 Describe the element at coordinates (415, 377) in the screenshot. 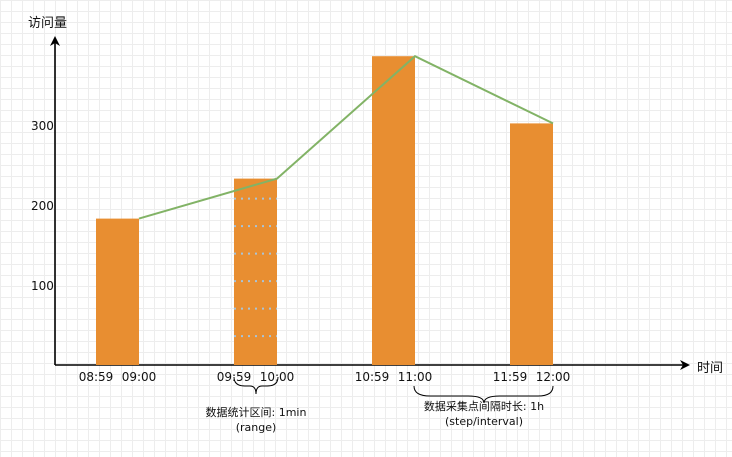

I see `x-tick-label-end: 11:00` at that location.